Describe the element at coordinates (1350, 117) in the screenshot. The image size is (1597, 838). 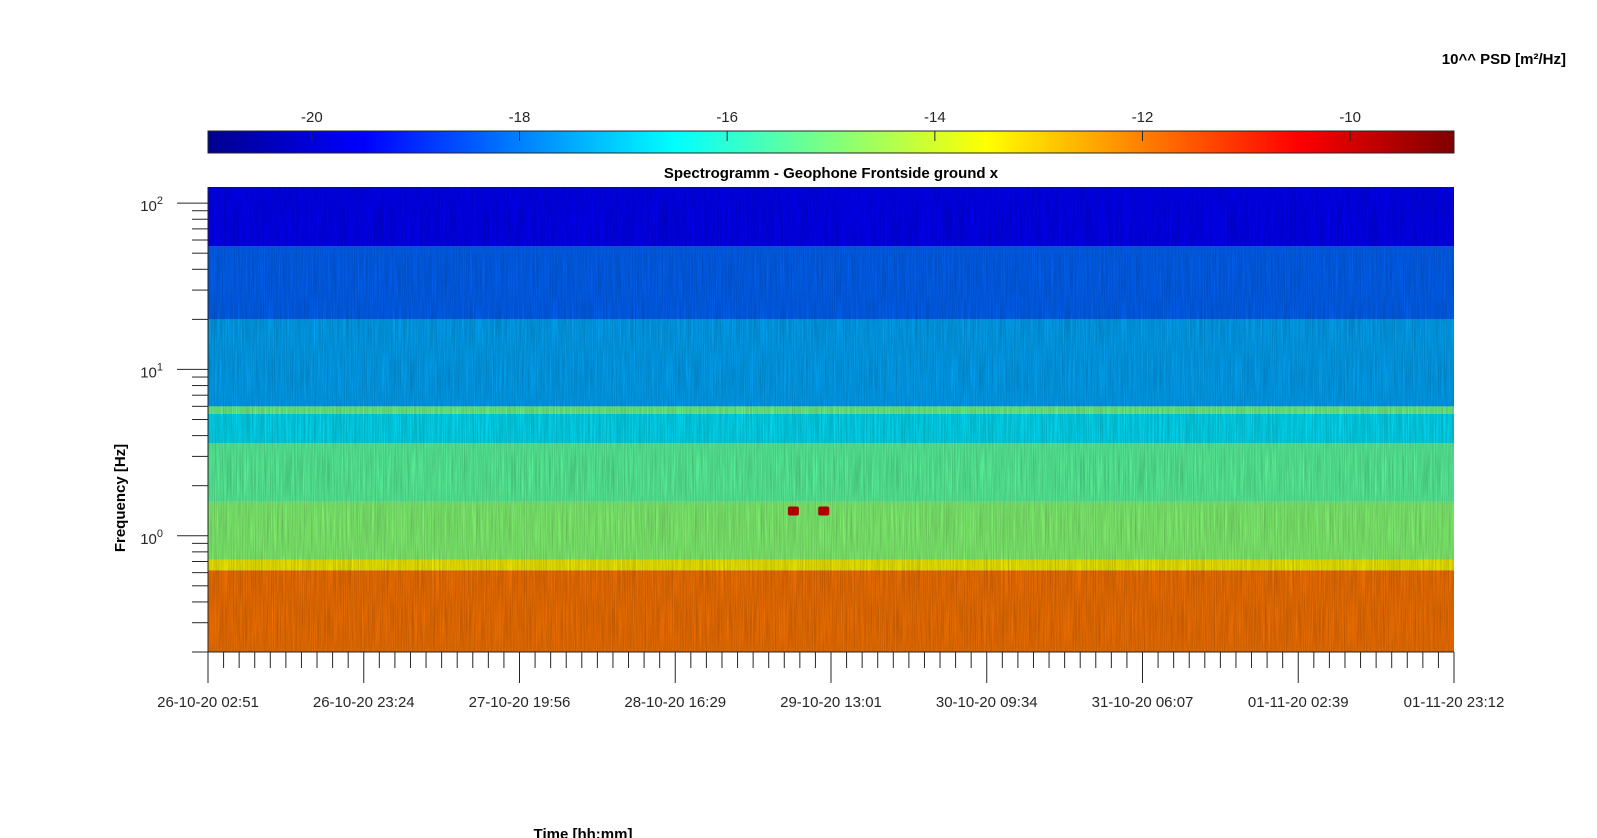
I see `colorbar-tick-label: -10` at that location.